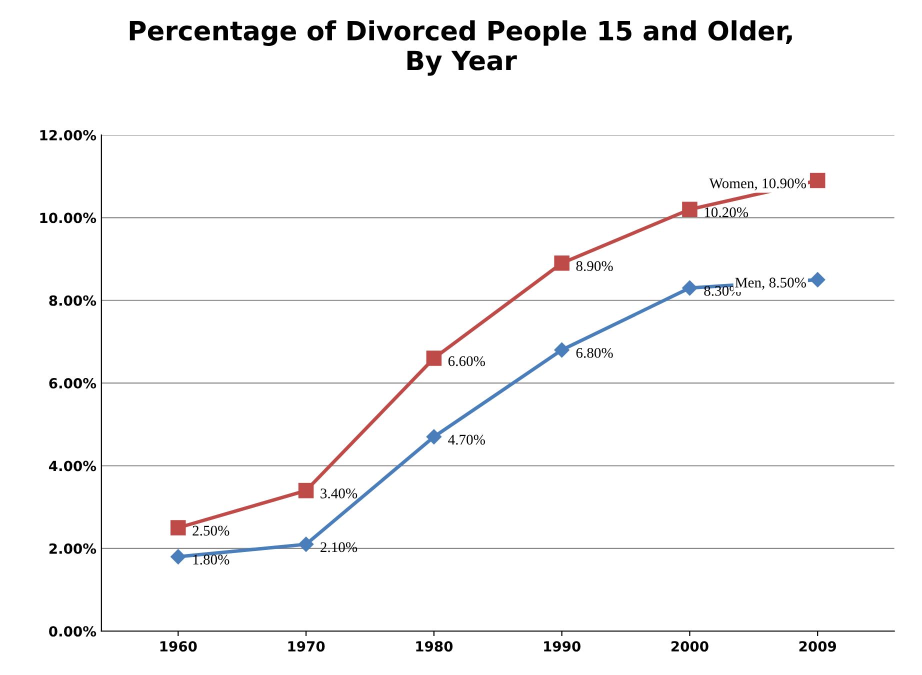  Describe the element at coordinates (466, 361) in the screenshot. I see `data-label: 6.60%` at that location.